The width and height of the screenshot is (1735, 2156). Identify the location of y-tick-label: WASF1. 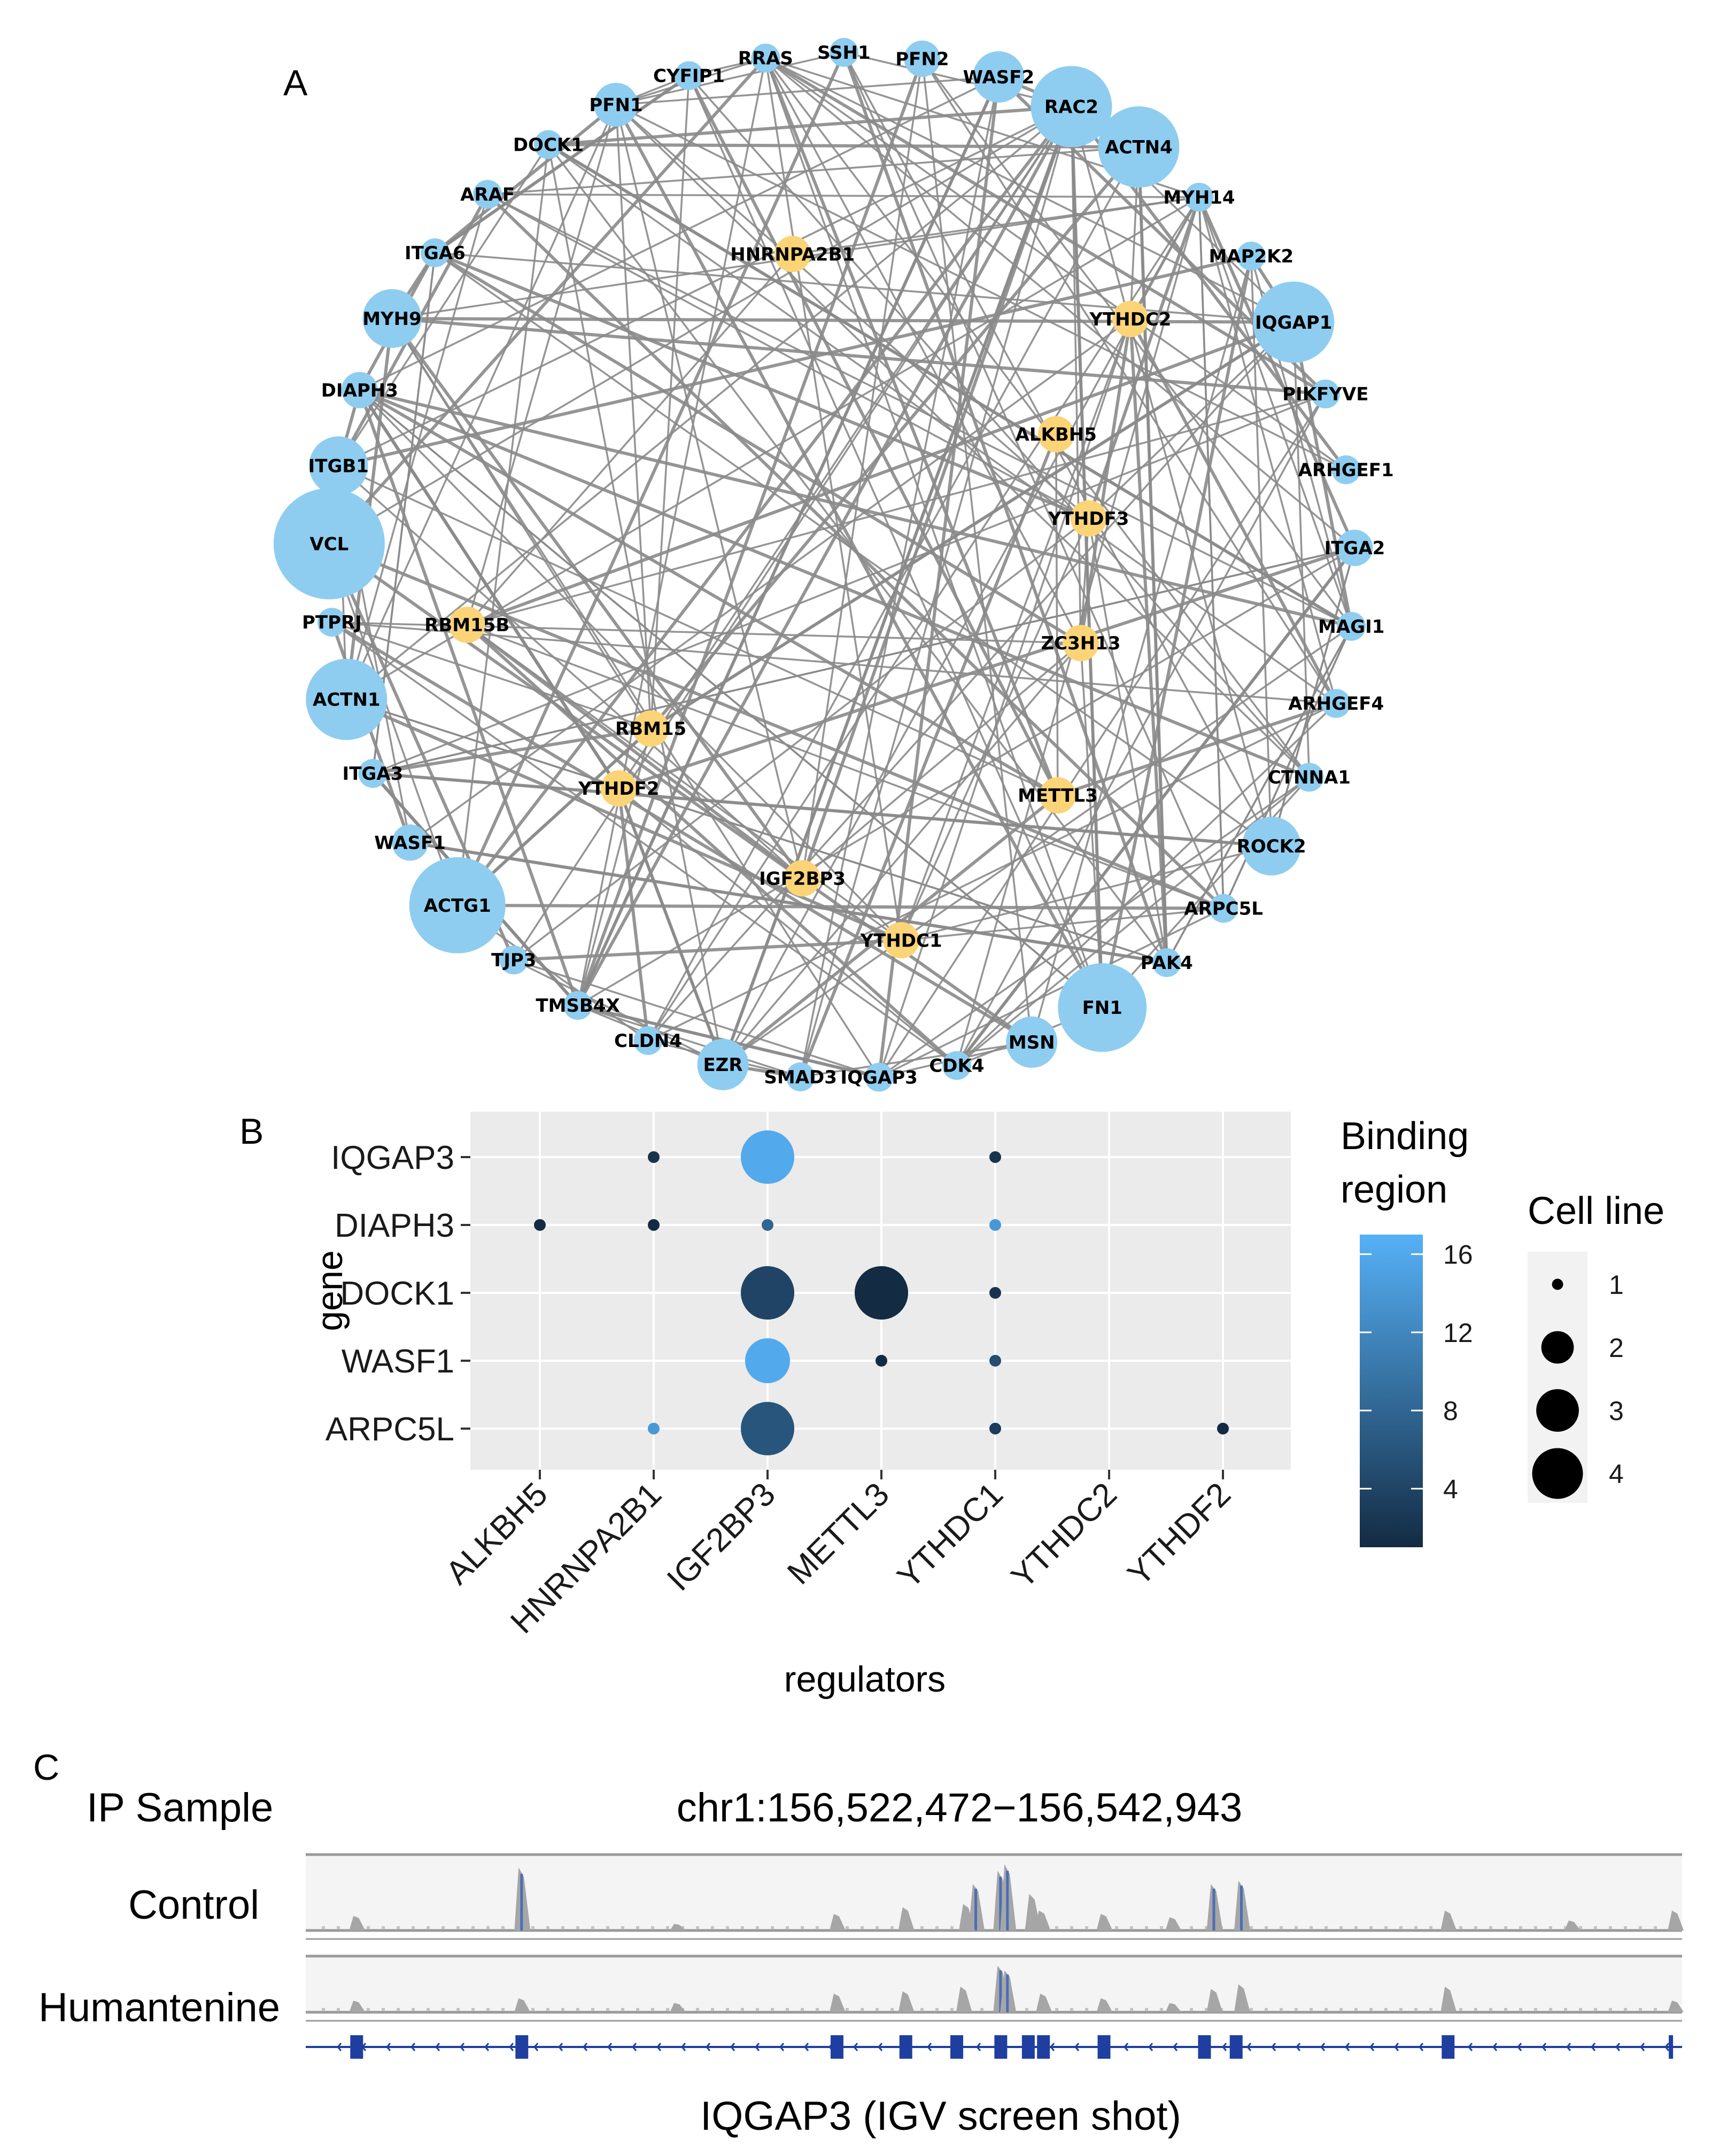
(398, 1361).